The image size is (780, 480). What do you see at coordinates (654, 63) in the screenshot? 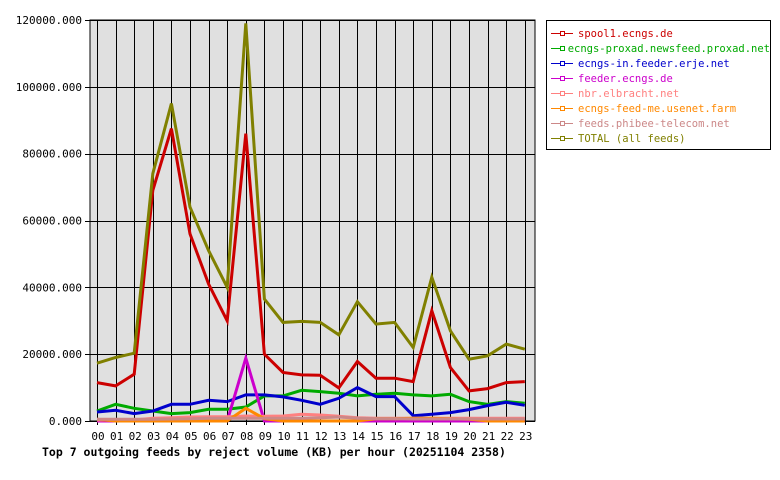
I see `legend-label: ecngs-in.feeder.erje.net` at bounding box center [654, 63].